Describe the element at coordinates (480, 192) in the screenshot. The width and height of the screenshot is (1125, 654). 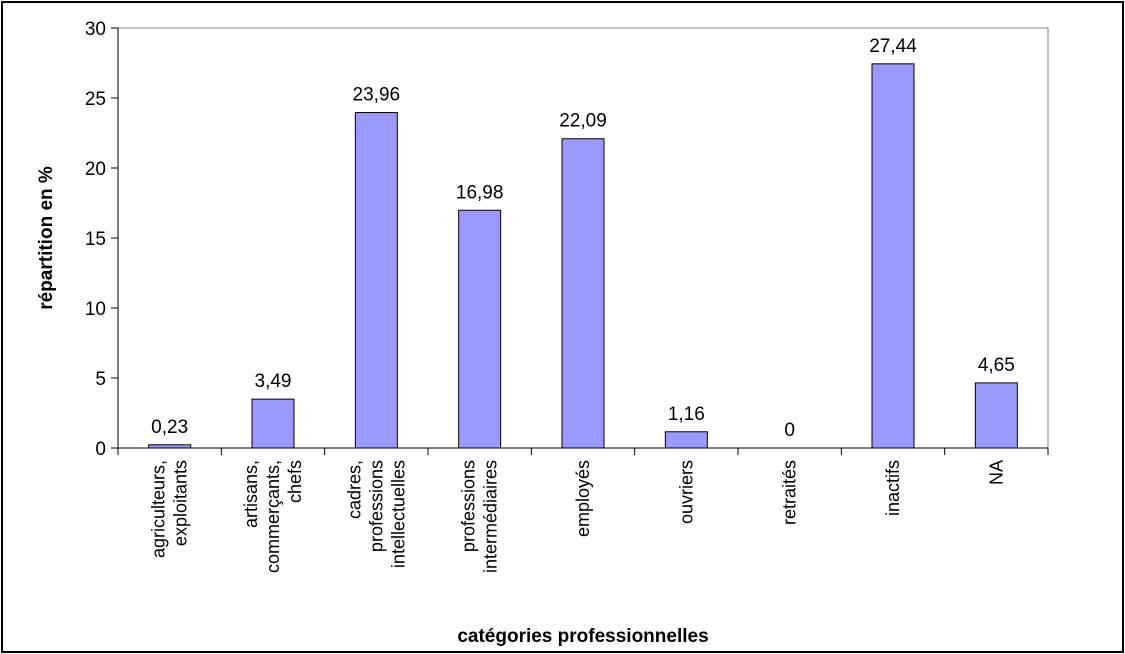
I see `data-label: 16,98` at that location.